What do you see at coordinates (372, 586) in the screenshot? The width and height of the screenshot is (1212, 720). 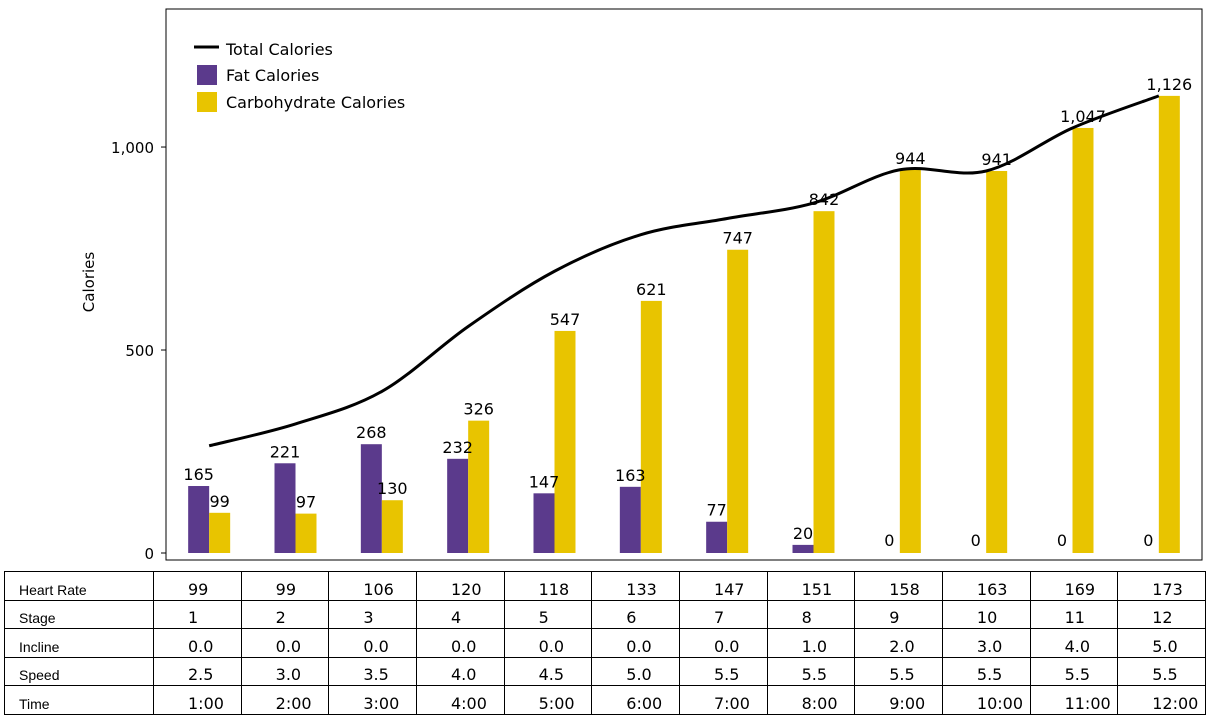 I see `table-cell: 106` at bounding box center [372, 586].